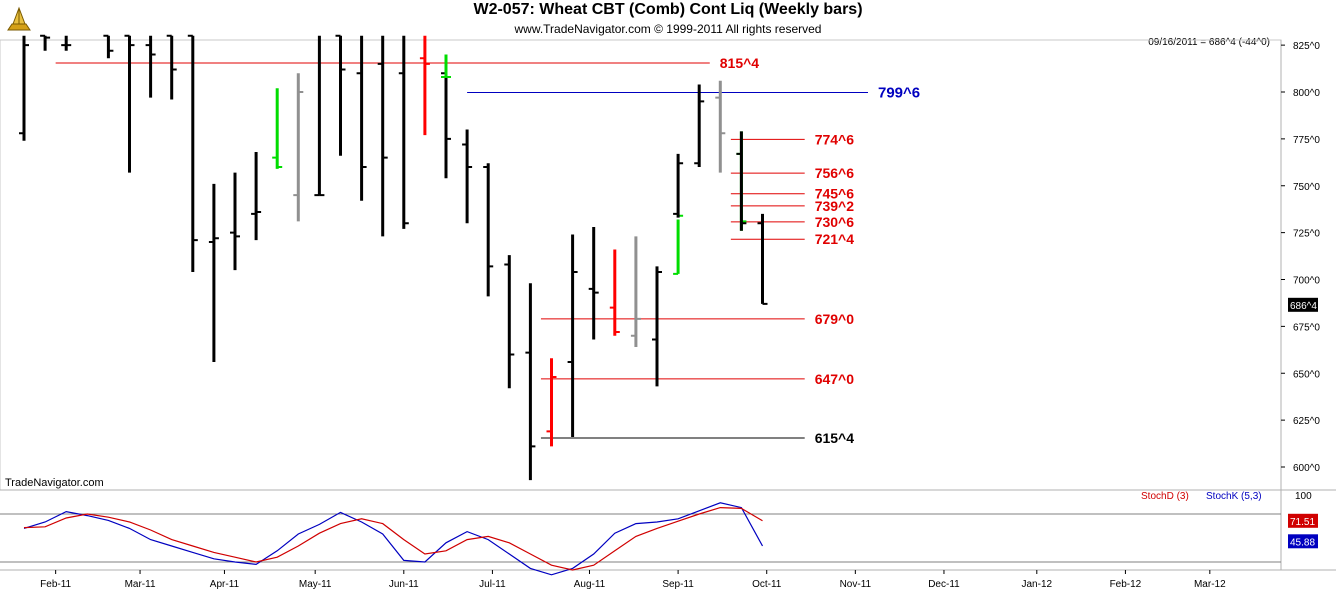 The width and height of the screenshot is (1336, 594). I want to click on stochd-value-badge, so click(1303, 520).